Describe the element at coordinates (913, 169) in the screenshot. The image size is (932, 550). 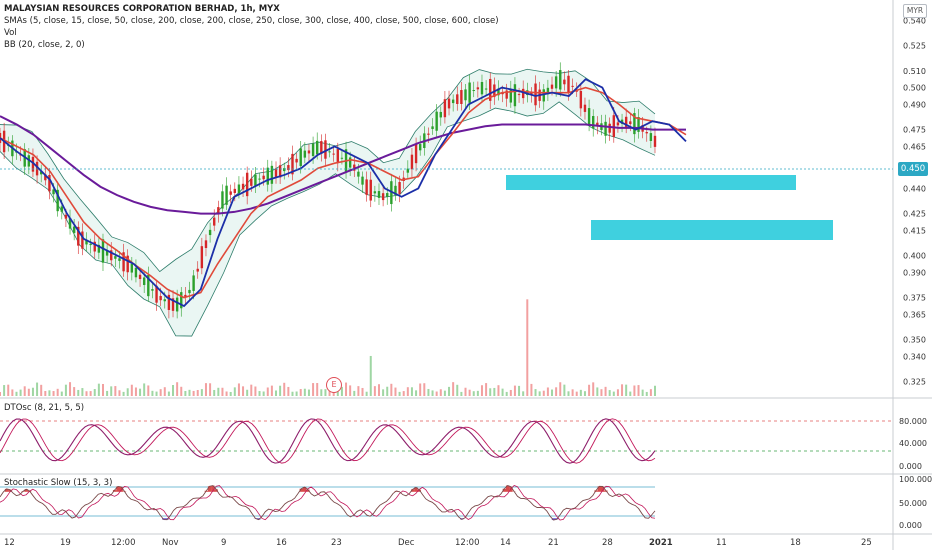
I see `last-price-badge: 0.450` at that location.